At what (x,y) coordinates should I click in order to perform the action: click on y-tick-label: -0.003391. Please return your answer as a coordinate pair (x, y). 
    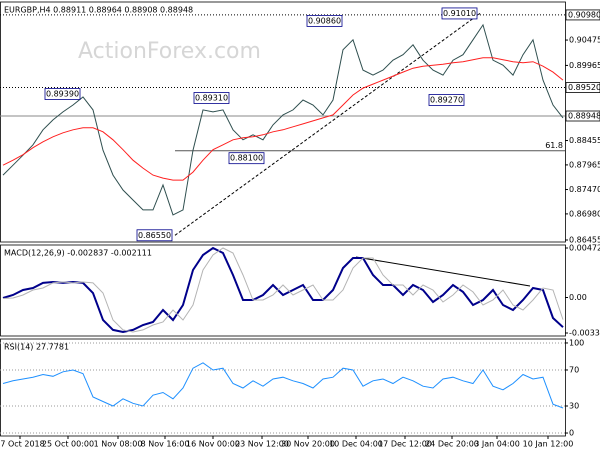
    Looking at the image, I should click on (584, 332).